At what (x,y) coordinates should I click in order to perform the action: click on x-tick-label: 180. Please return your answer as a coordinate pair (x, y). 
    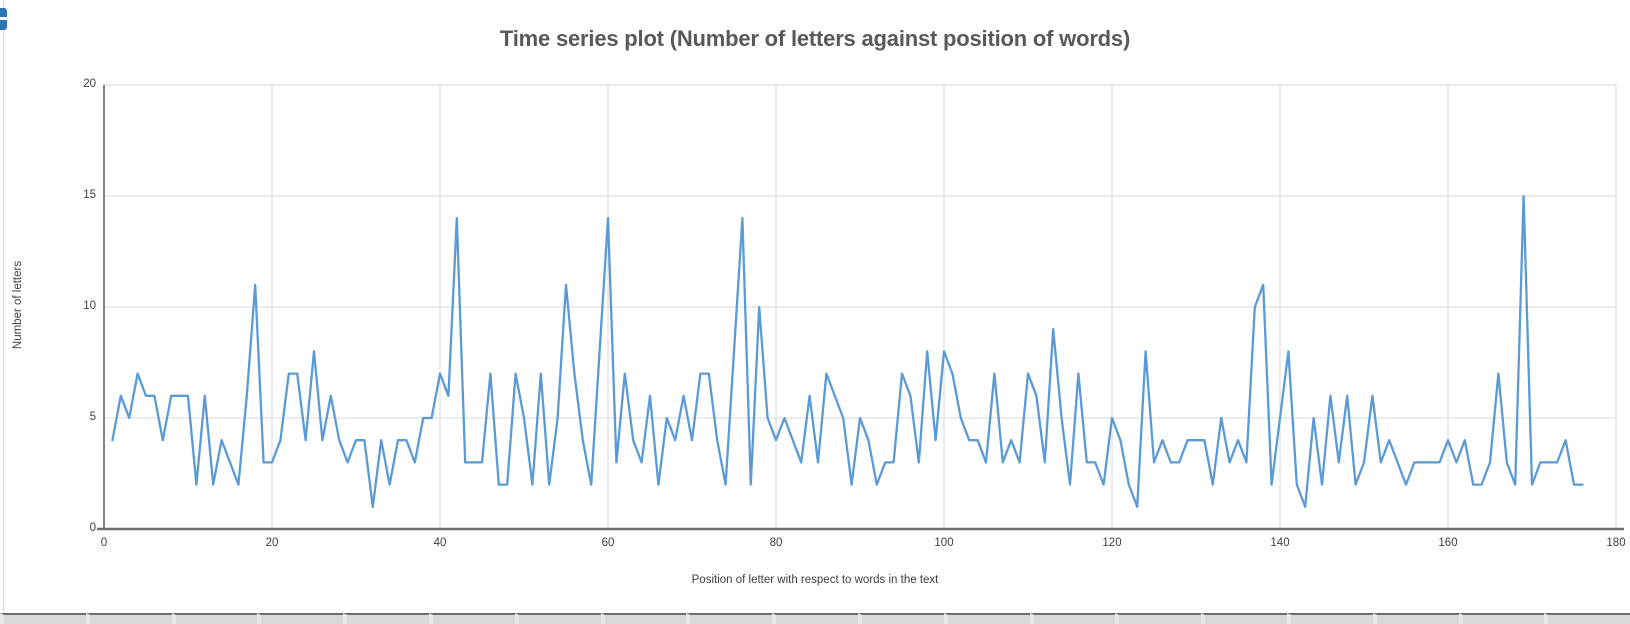
    Looking at the image, I should click on (1616, 543).